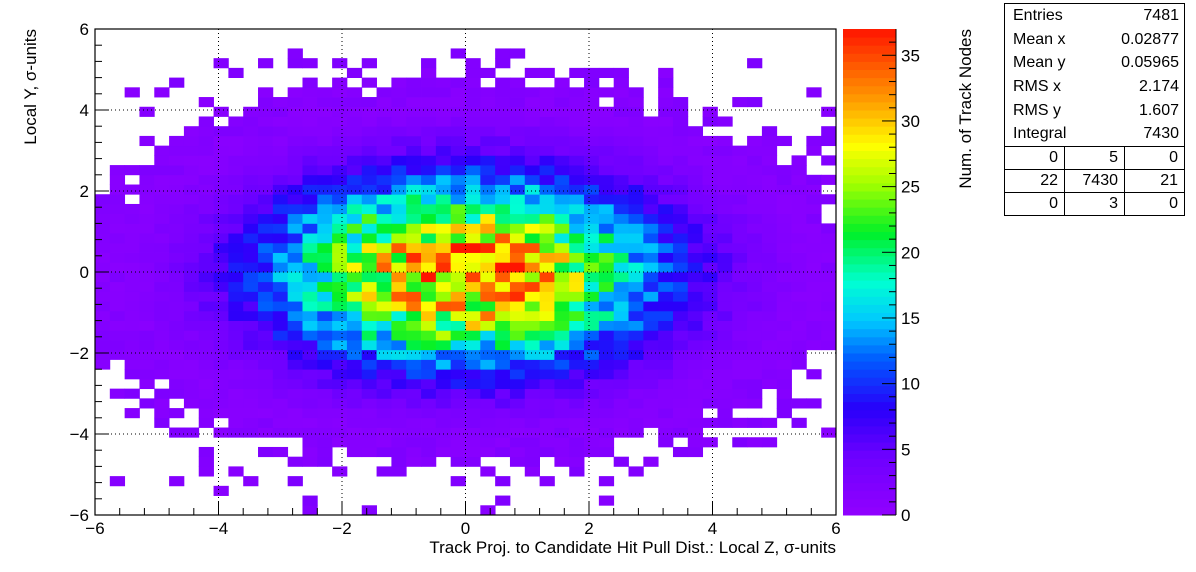 The width and height of the screenshot is (1196, 572). I want to click on overflow-cell: 0, so click(1154, 159).